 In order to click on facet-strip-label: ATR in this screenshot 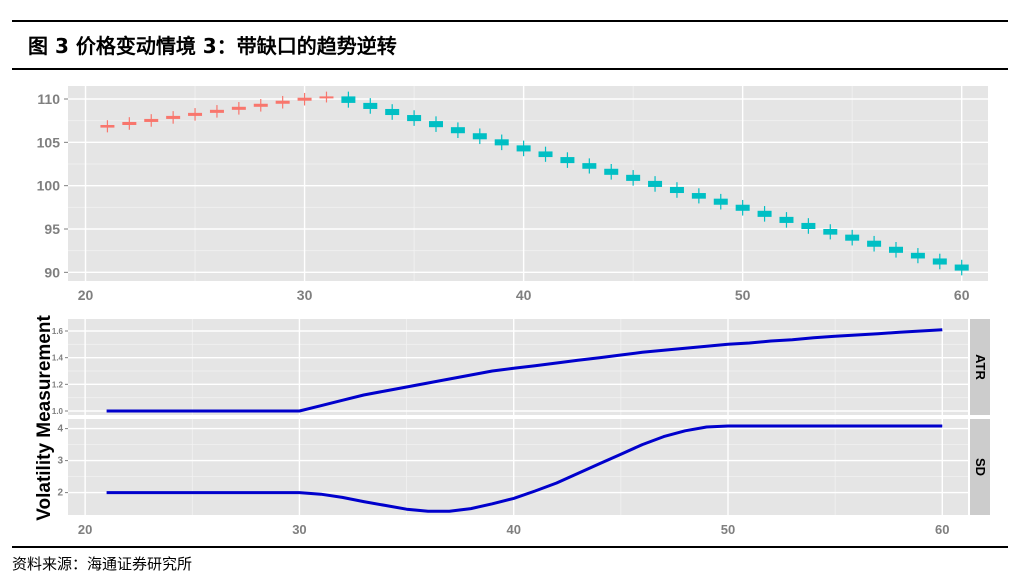, I will do `click(980, 367)`.